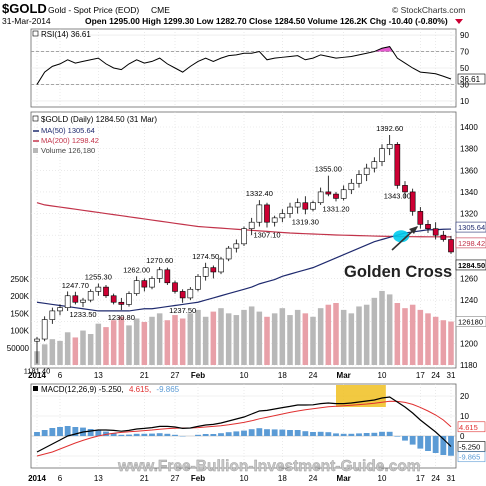 The width and height of the screenshot is (486, 486). What do you see at coordinates (397, 196) in the screenshot?
I see `price-point-label: 1343.00` at bounding box center [397, 196].